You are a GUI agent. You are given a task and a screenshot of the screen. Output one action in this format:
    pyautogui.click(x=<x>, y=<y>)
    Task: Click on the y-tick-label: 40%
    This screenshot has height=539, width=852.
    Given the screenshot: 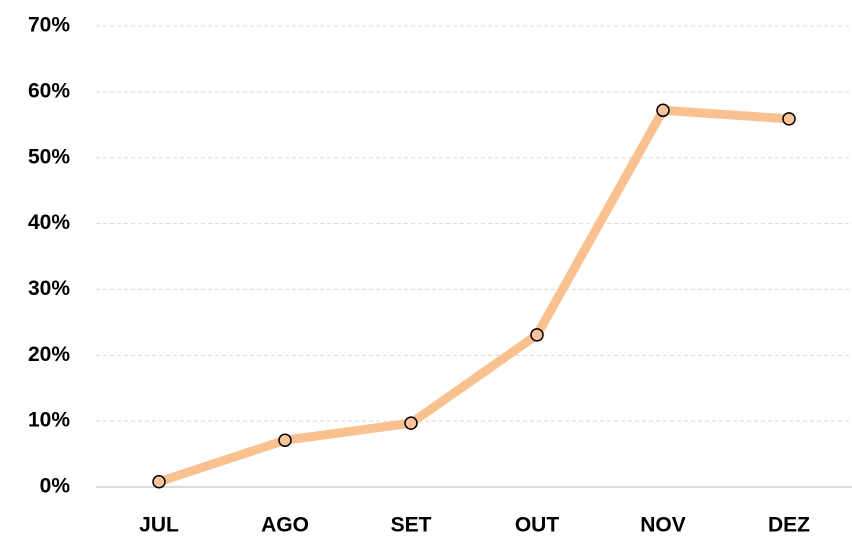 What is the action you would take?
    pyautogui.click(x=49, y=222)
    